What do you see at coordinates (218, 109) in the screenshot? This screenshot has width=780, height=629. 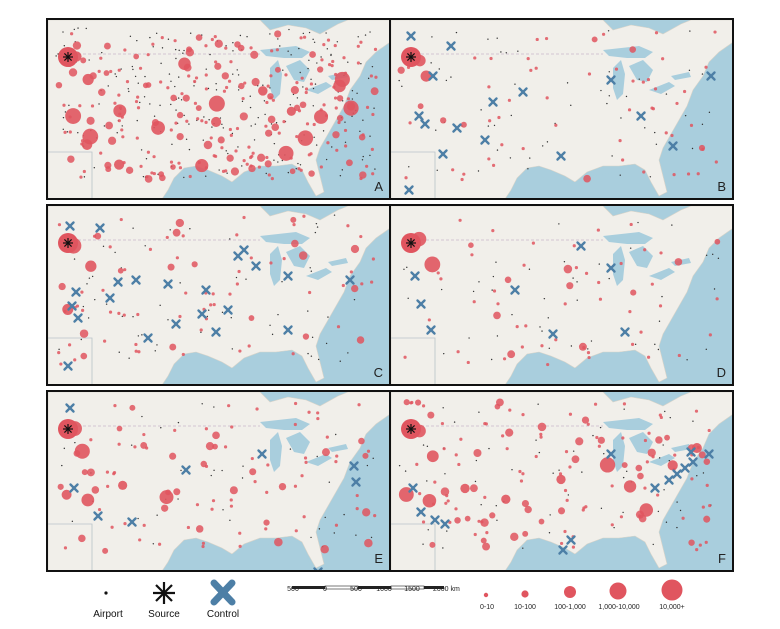 I see `map-panel-a: A` at bounding box center [218, 109].